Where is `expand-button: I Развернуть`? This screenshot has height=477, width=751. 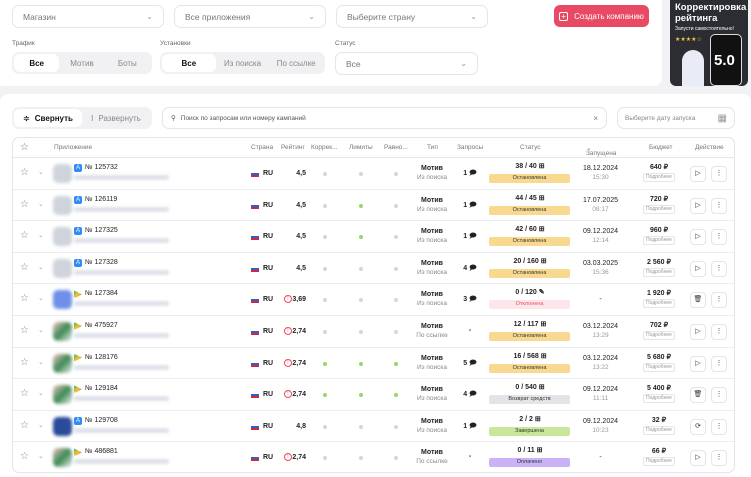
expand-button: I Развернуть is located at coordinates (116, 118).